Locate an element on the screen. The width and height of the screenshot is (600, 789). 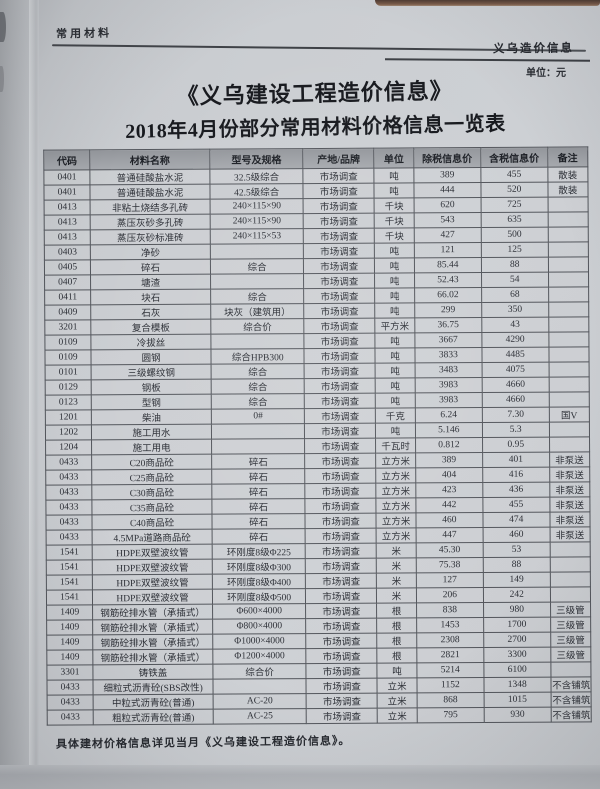
cell-code: 3201 is located at coordinates (68, 327).